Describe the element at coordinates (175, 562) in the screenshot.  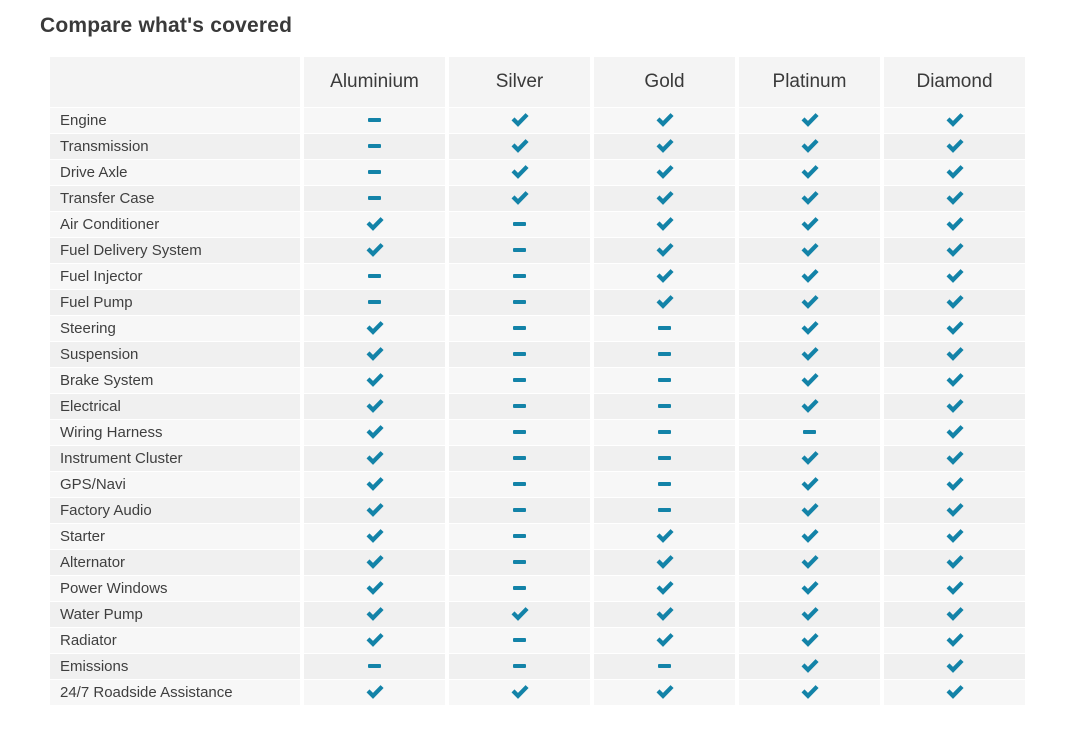
I see `row-label: Alternator` at that location.